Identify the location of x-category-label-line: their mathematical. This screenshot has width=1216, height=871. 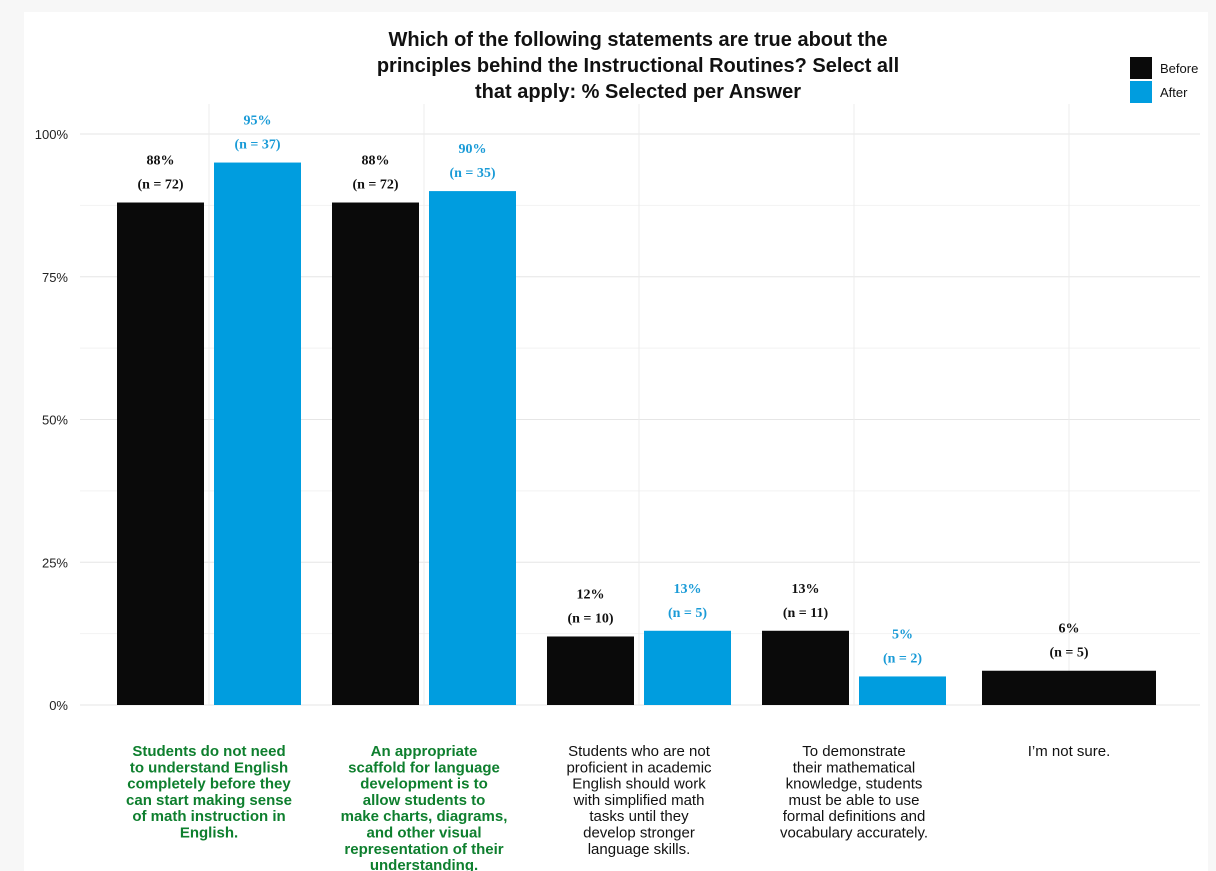
(854, 767).